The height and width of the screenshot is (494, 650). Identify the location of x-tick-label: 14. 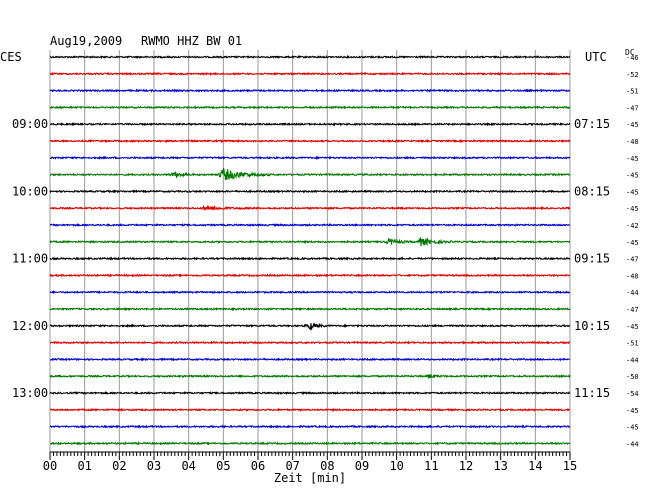
(535, 466).